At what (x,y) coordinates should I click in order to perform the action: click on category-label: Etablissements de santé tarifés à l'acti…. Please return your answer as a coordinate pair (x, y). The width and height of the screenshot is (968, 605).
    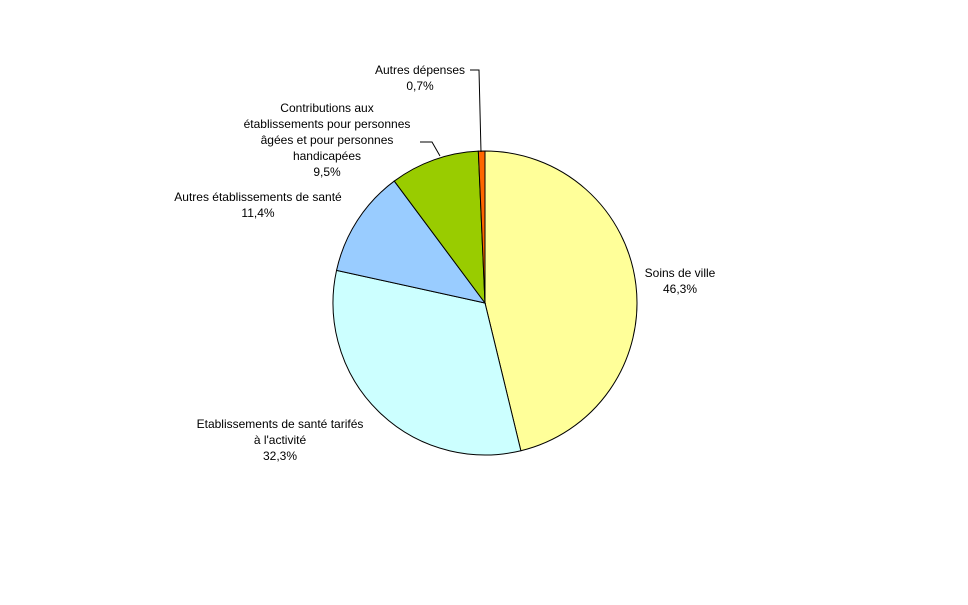
    Looking at the image, I should click on (280, 432).